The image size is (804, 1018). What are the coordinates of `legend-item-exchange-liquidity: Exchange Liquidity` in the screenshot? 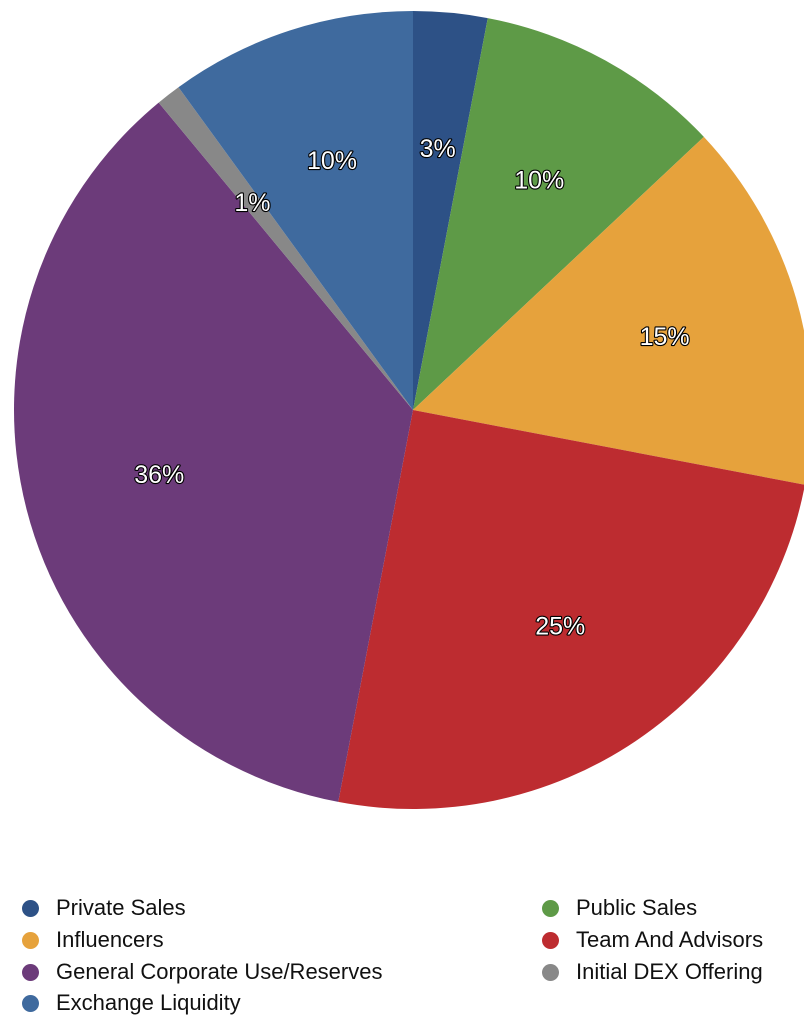 It's located at (131, 1003).